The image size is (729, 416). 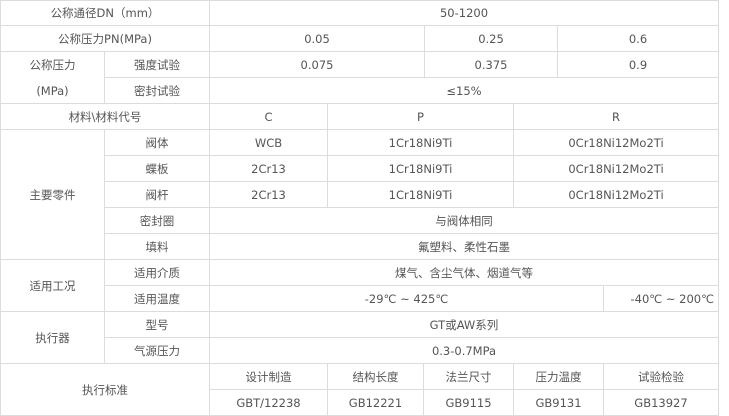 I want to click on strength-test-value: 0.375, so click(x=491, y=65).